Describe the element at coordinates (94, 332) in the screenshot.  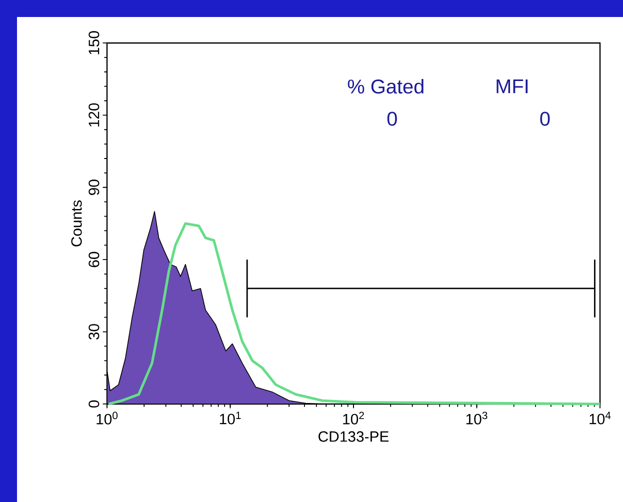
I see `y-tick-label: 30` at that location.